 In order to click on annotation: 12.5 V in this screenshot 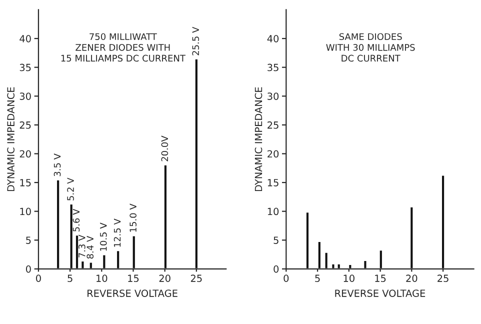, I will do `click(117, 232)`.